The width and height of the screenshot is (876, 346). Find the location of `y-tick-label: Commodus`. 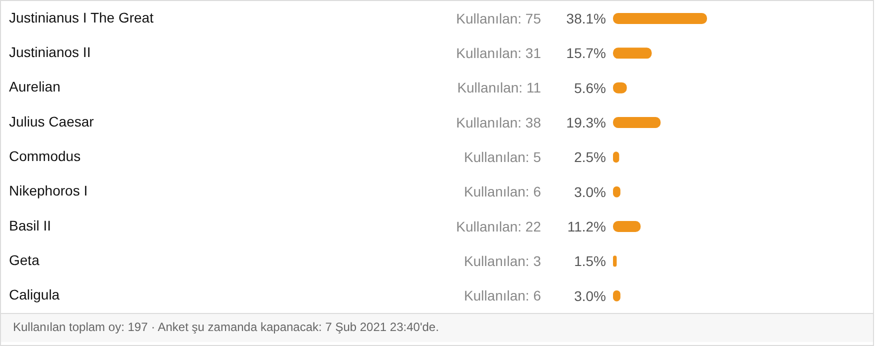

y-tick-label: Commodus is located at coordinates (45, 156).